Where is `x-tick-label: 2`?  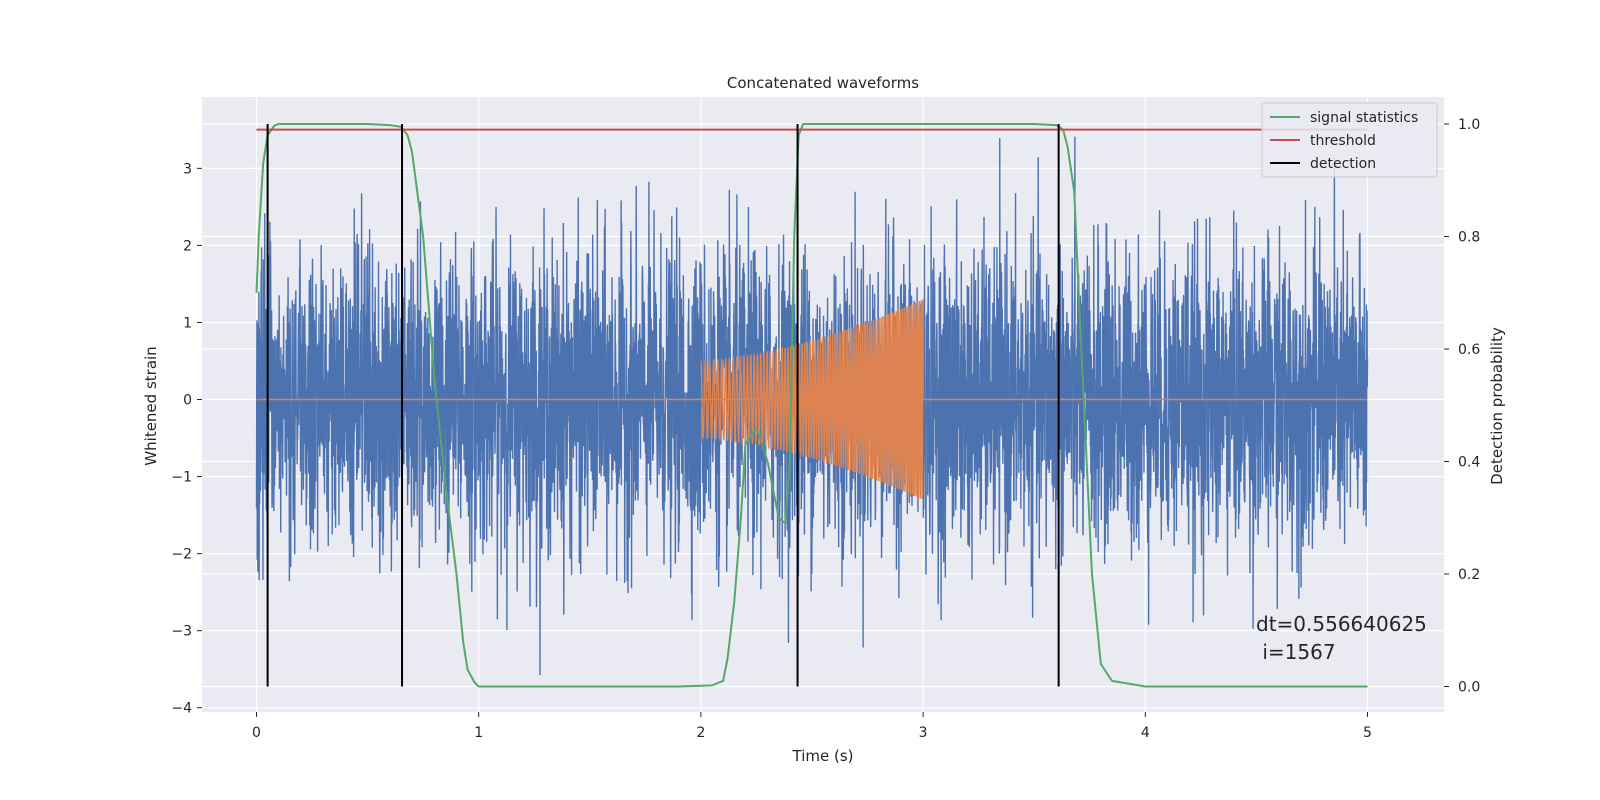 x-tick-label: 2 is located at coordinates (700, 733).